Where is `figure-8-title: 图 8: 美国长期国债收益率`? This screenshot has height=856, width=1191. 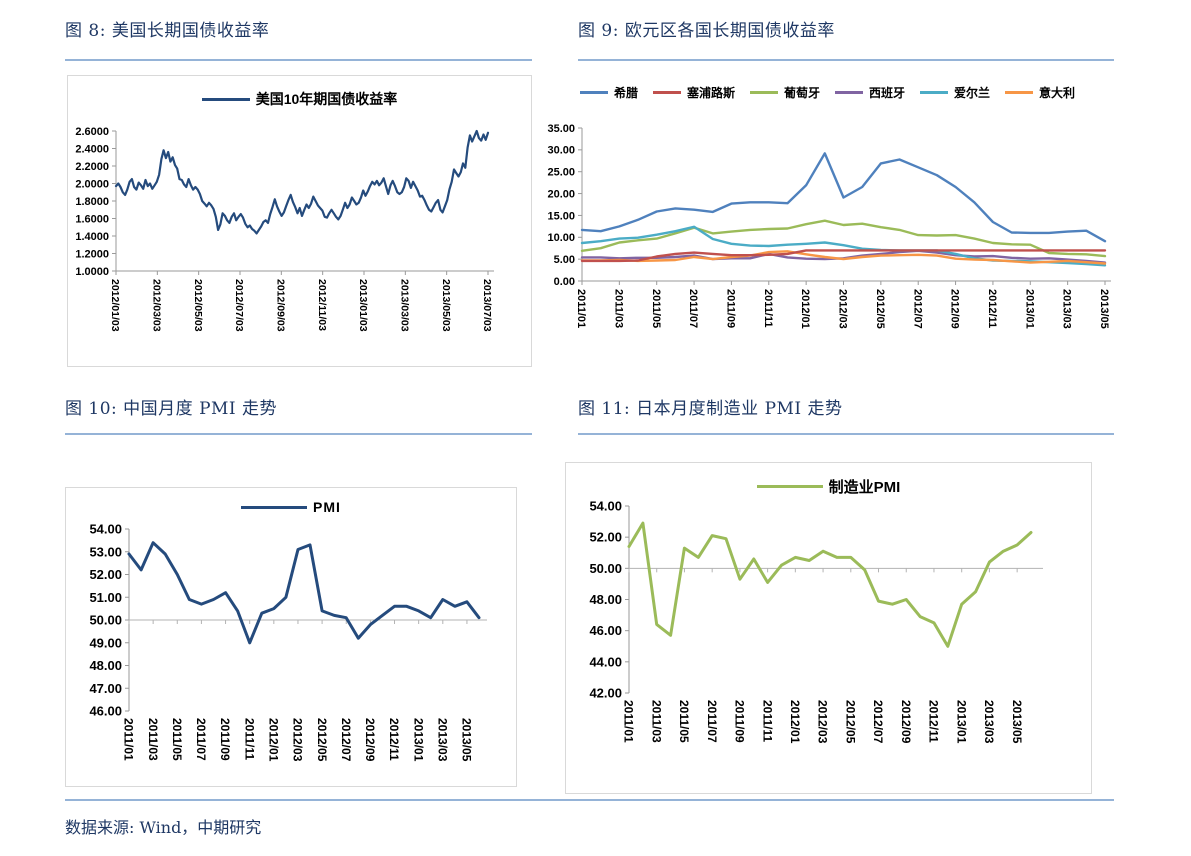
figure-8-title: 图 8: 美国长期国债收益率 is located at coordinates (167, 31).